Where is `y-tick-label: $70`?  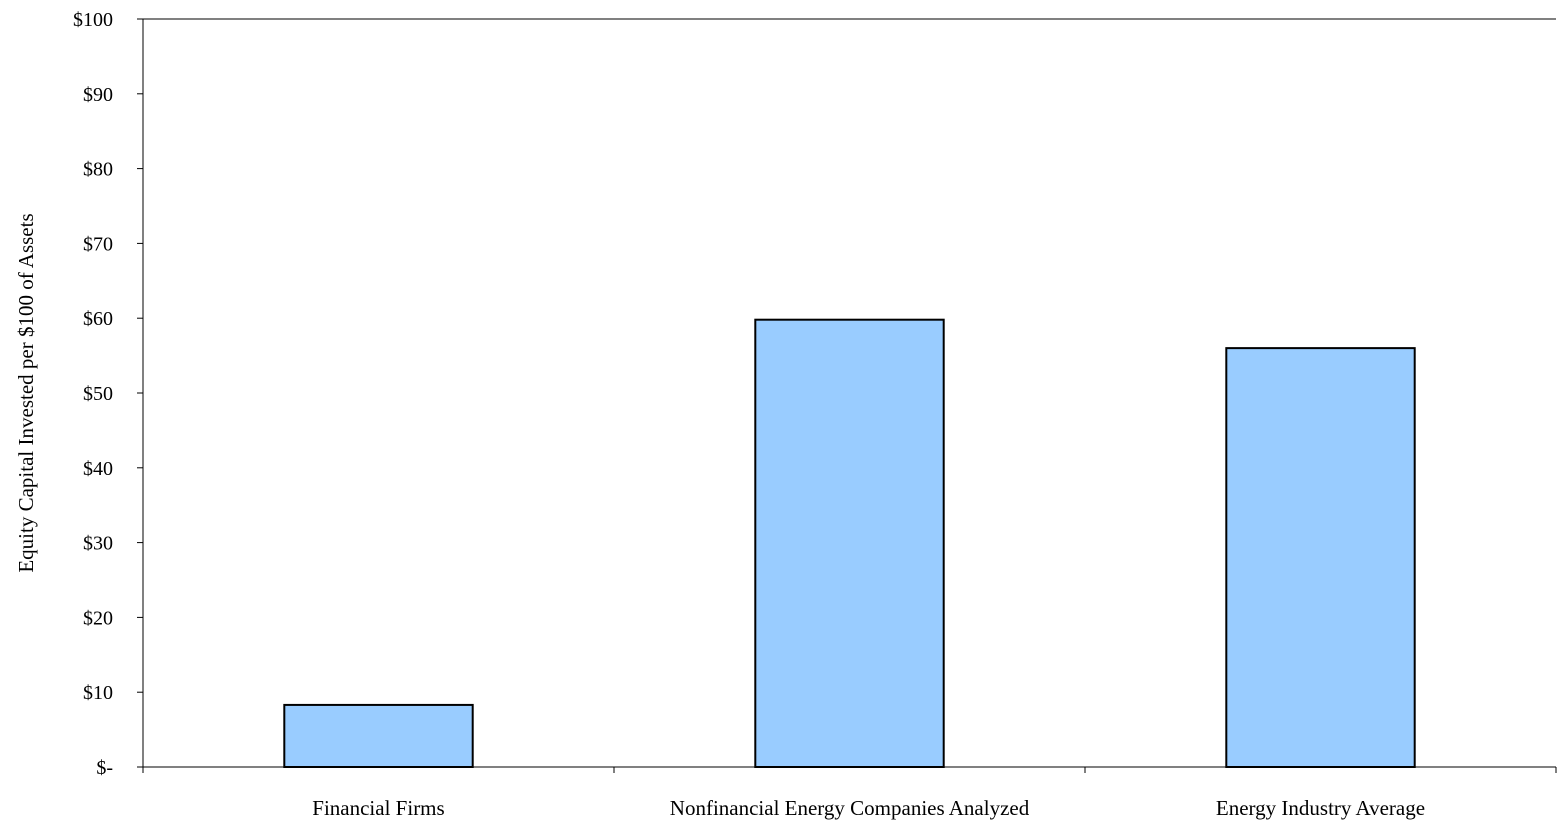
y-tick-label: $70 is located at coordinates (98, 244).